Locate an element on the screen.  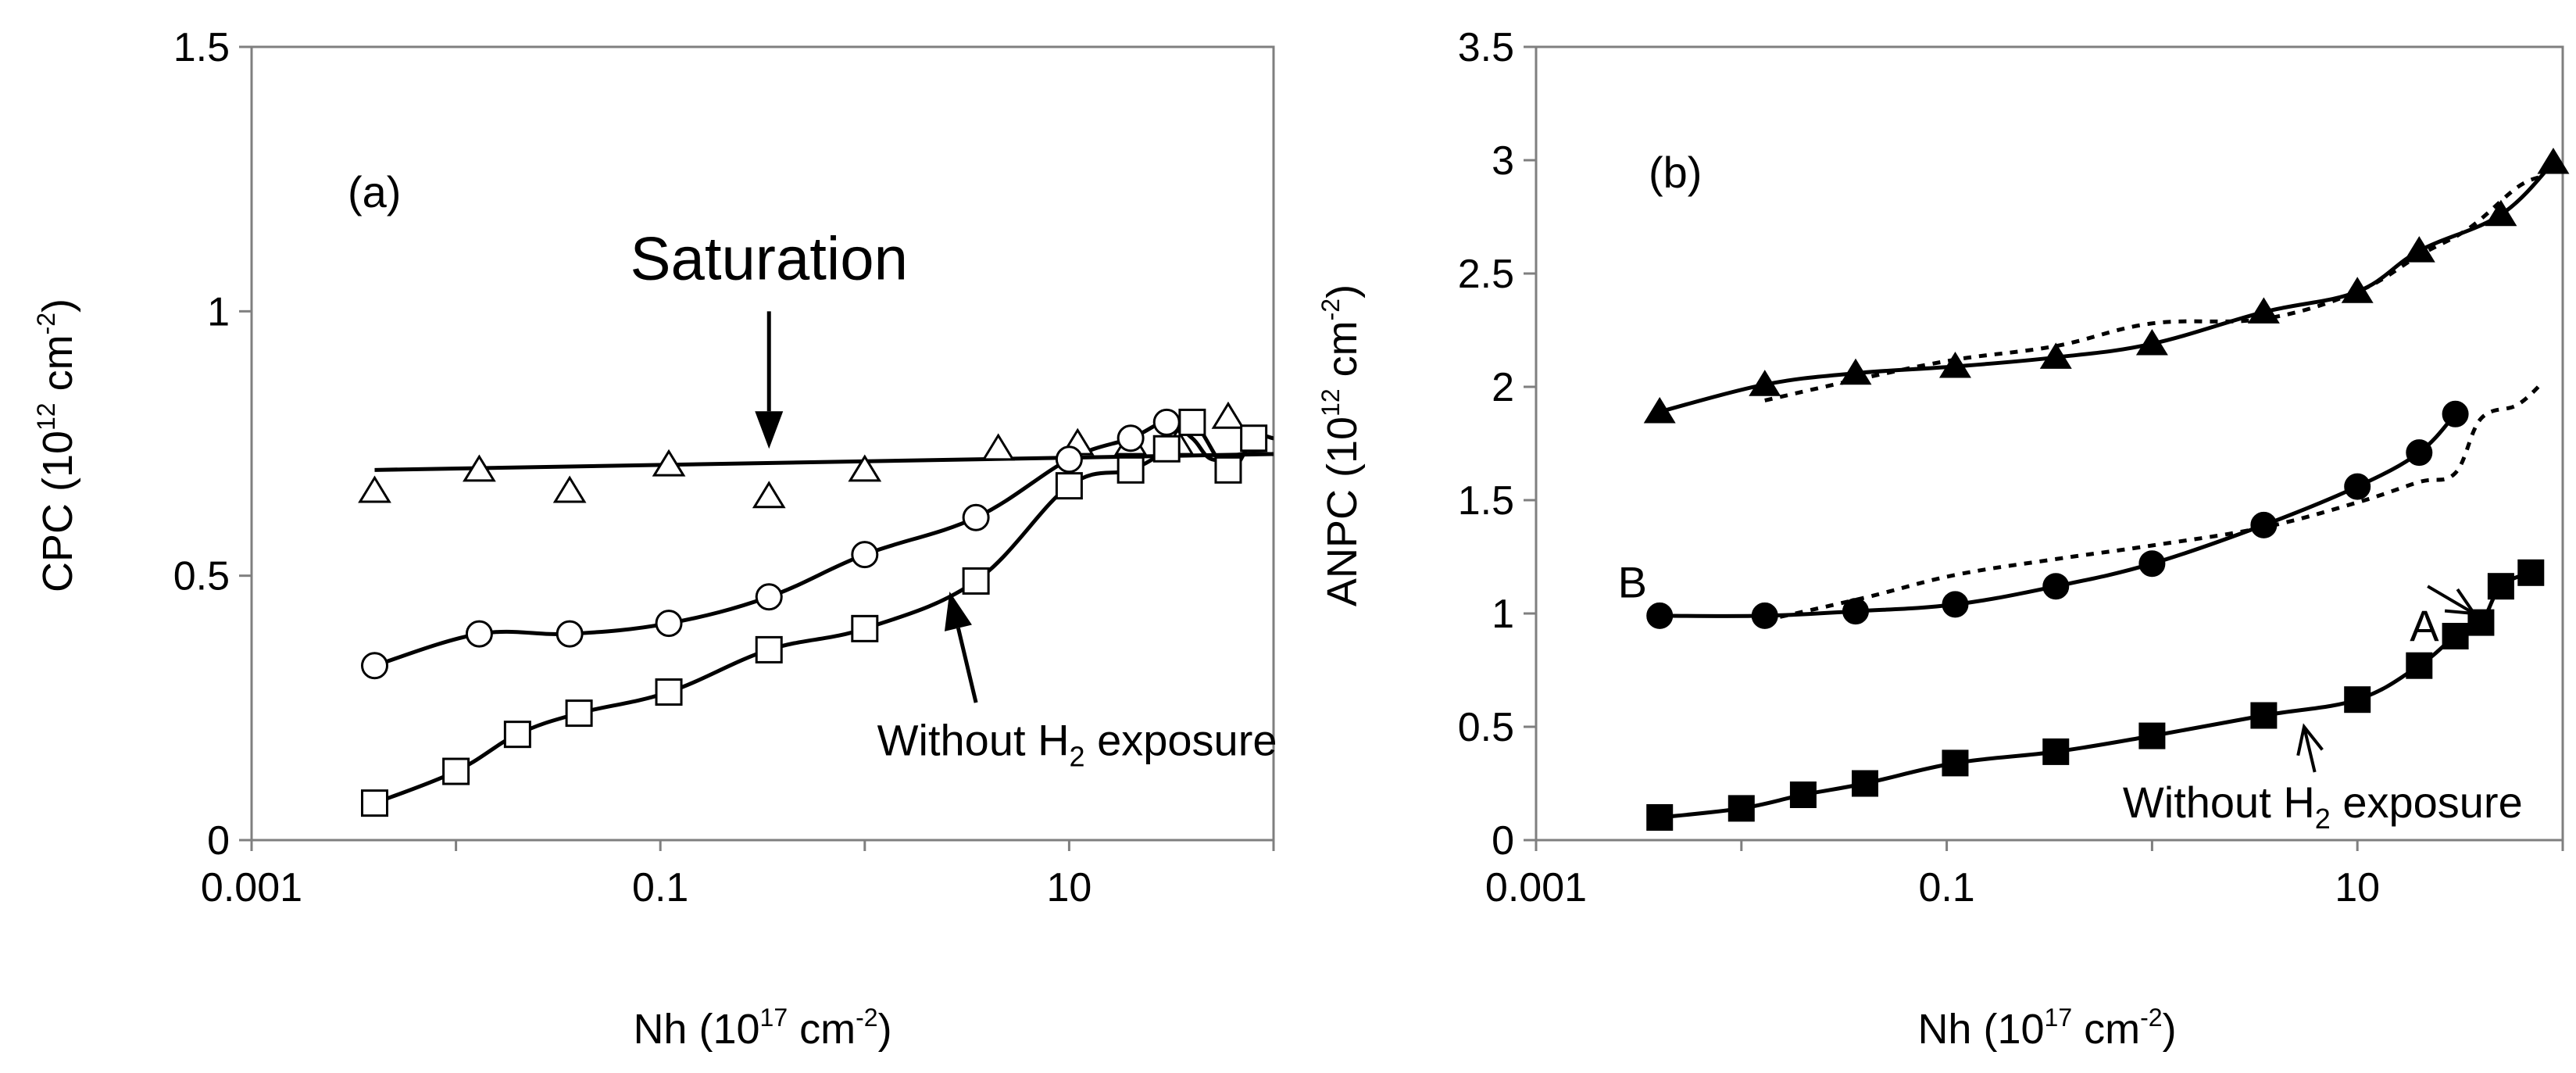
x-axis-label-b: Nh (1017 cm-2) is located at coordinates (2047, 1028).